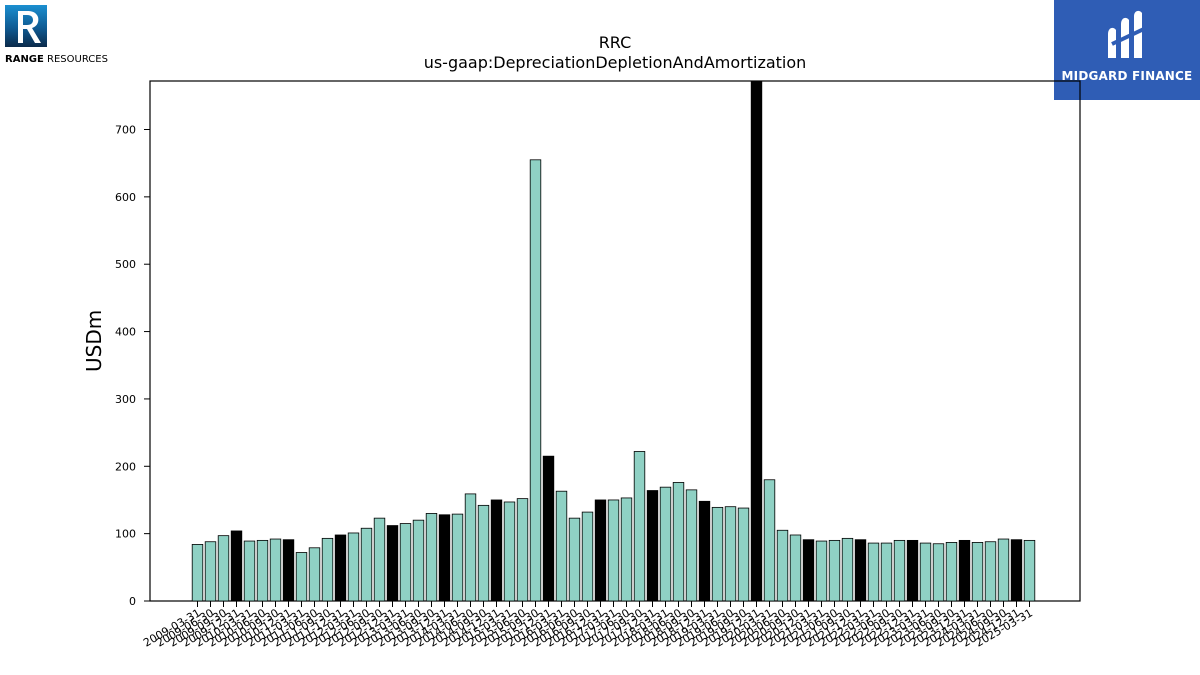  I want to click on y-tick-label: 500, so click(125, 264).